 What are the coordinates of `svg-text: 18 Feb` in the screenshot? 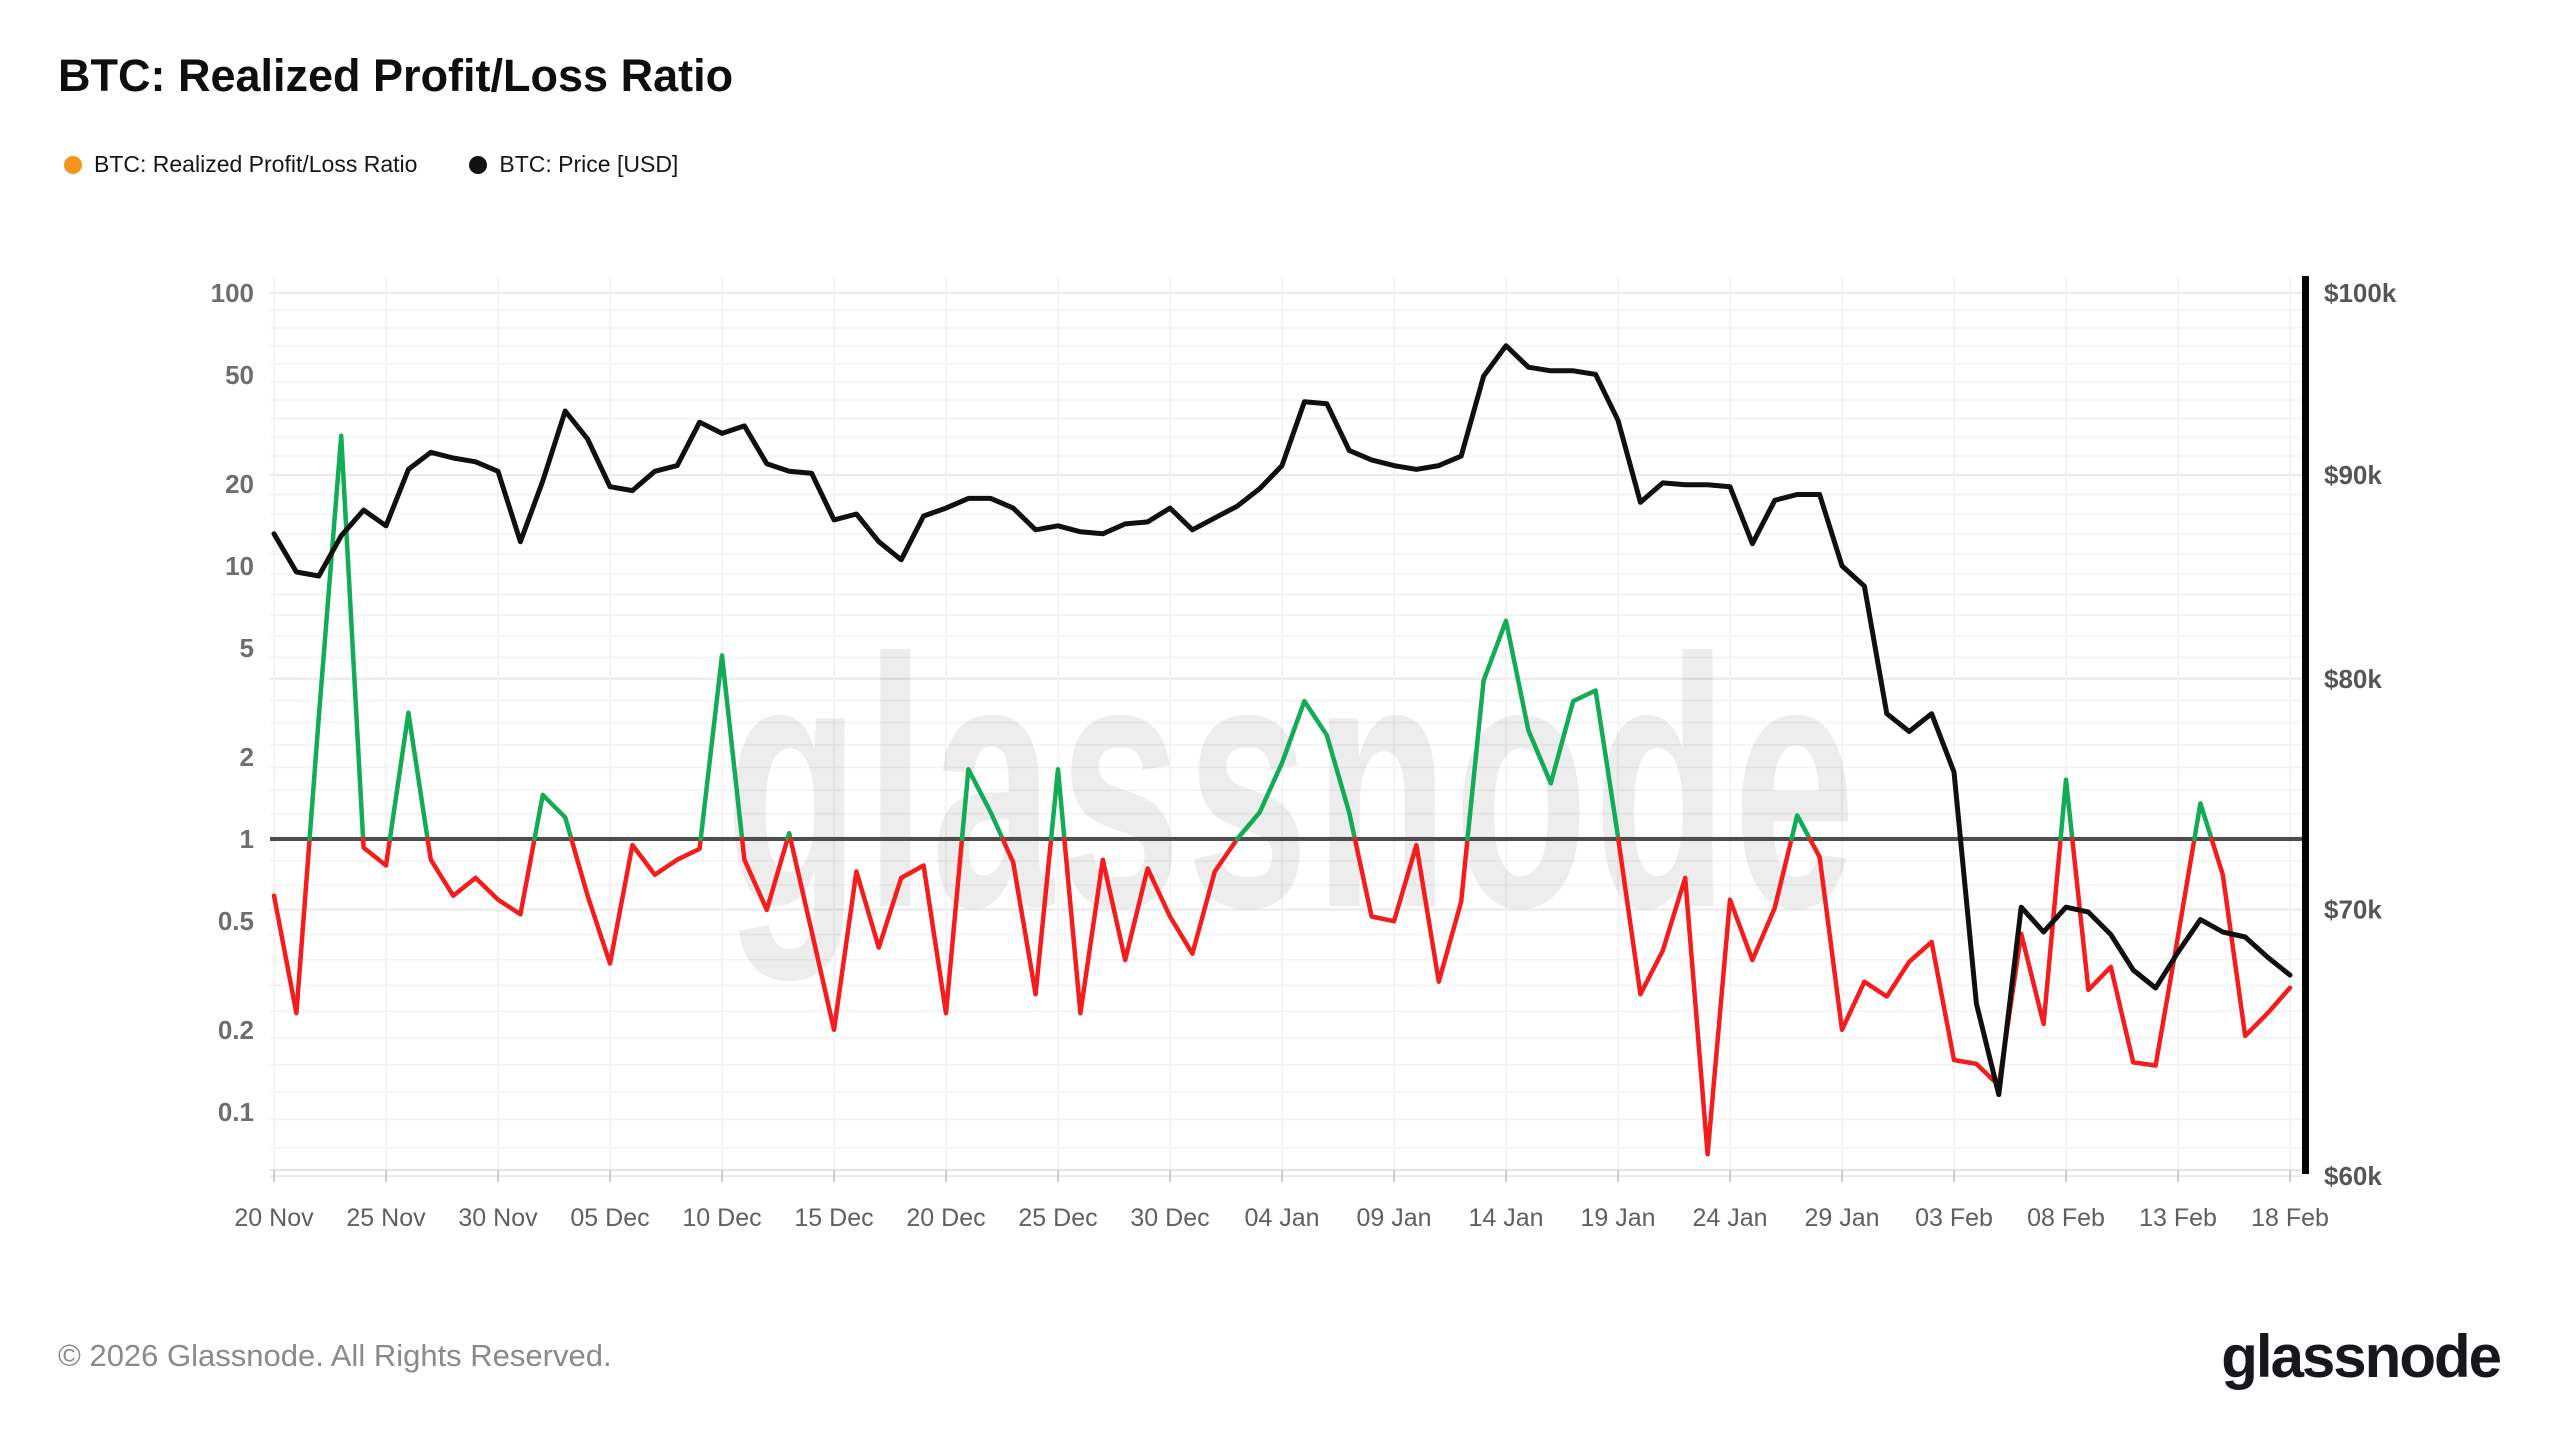 It's located at (2290, 1218).